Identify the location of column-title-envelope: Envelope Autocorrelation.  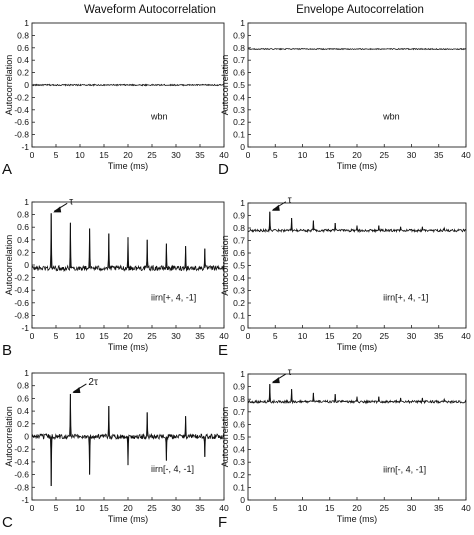
(360, 10).